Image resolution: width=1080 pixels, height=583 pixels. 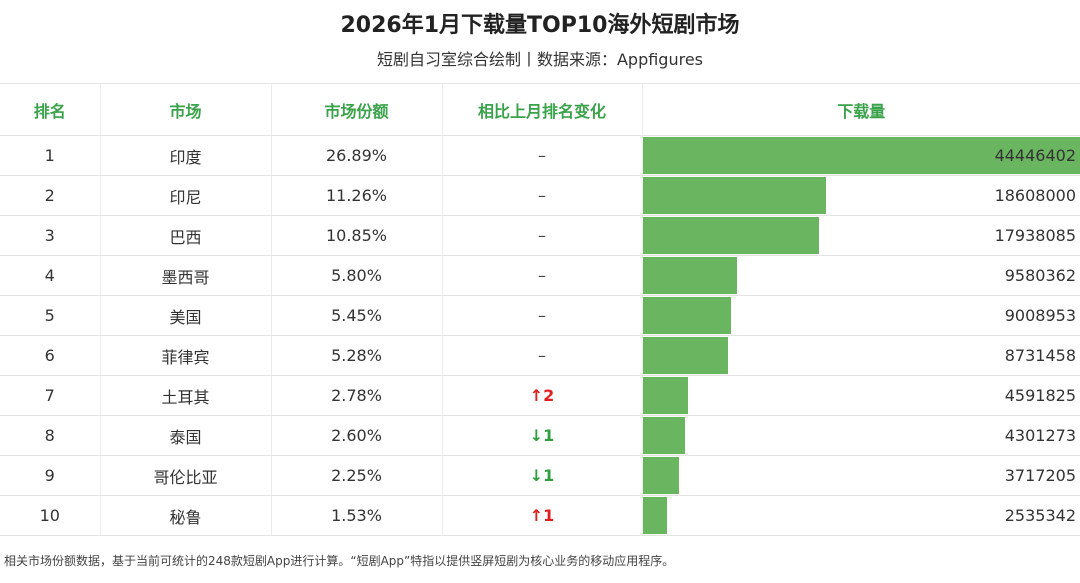 What do you see at coordinates (1035, 235) in the screenshot?
I see `download-value: 17938085` at bounding box center [1035, 235].